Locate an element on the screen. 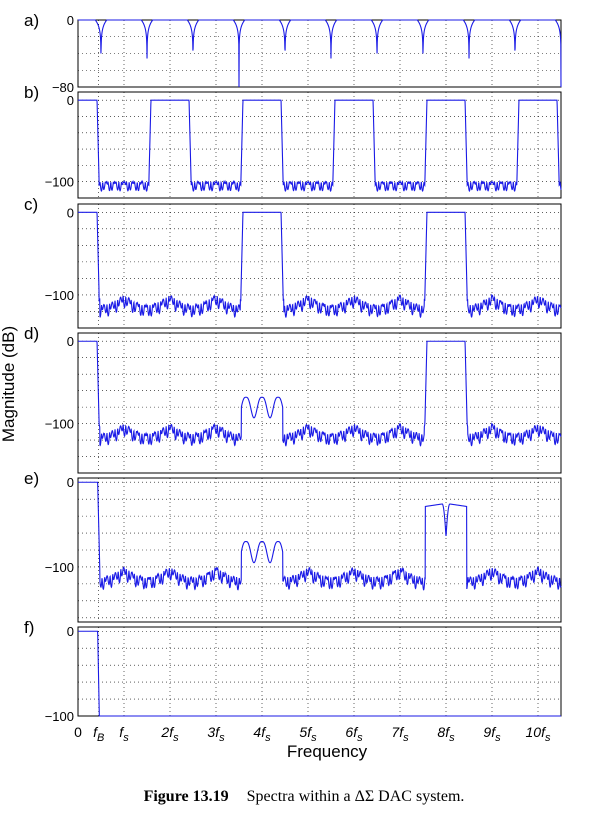 The width and height of the screenshot is (608, 837). x-tick-label: 2fs is located at coordinates (169, 734).